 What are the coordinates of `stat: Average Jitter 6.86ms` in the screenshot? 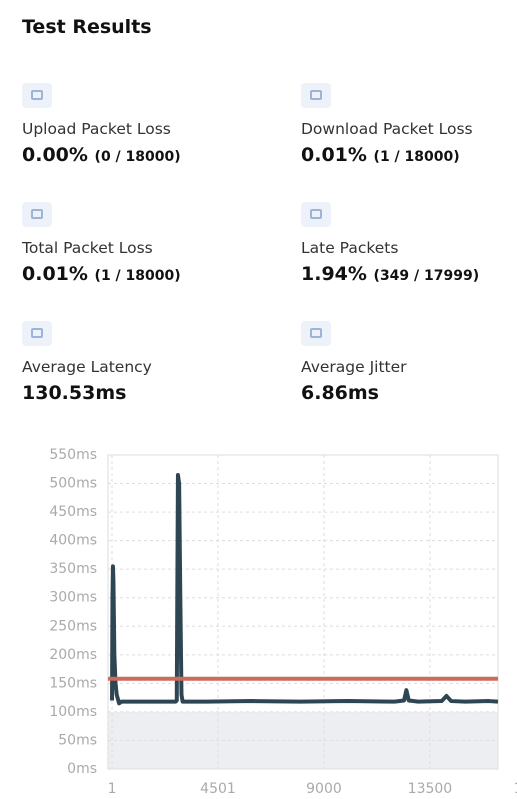 It's located at (409, 362).